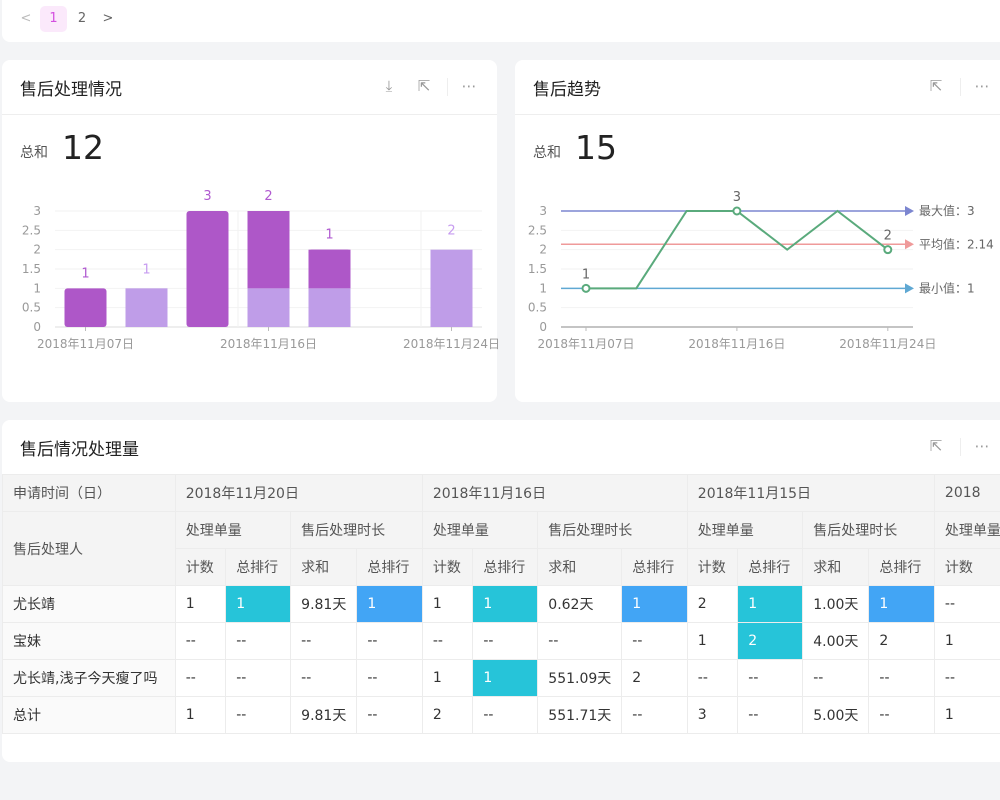 The height and width of the screenshot is (800, 1000). I want to click on bar-dark-cap, so click(329, 267).